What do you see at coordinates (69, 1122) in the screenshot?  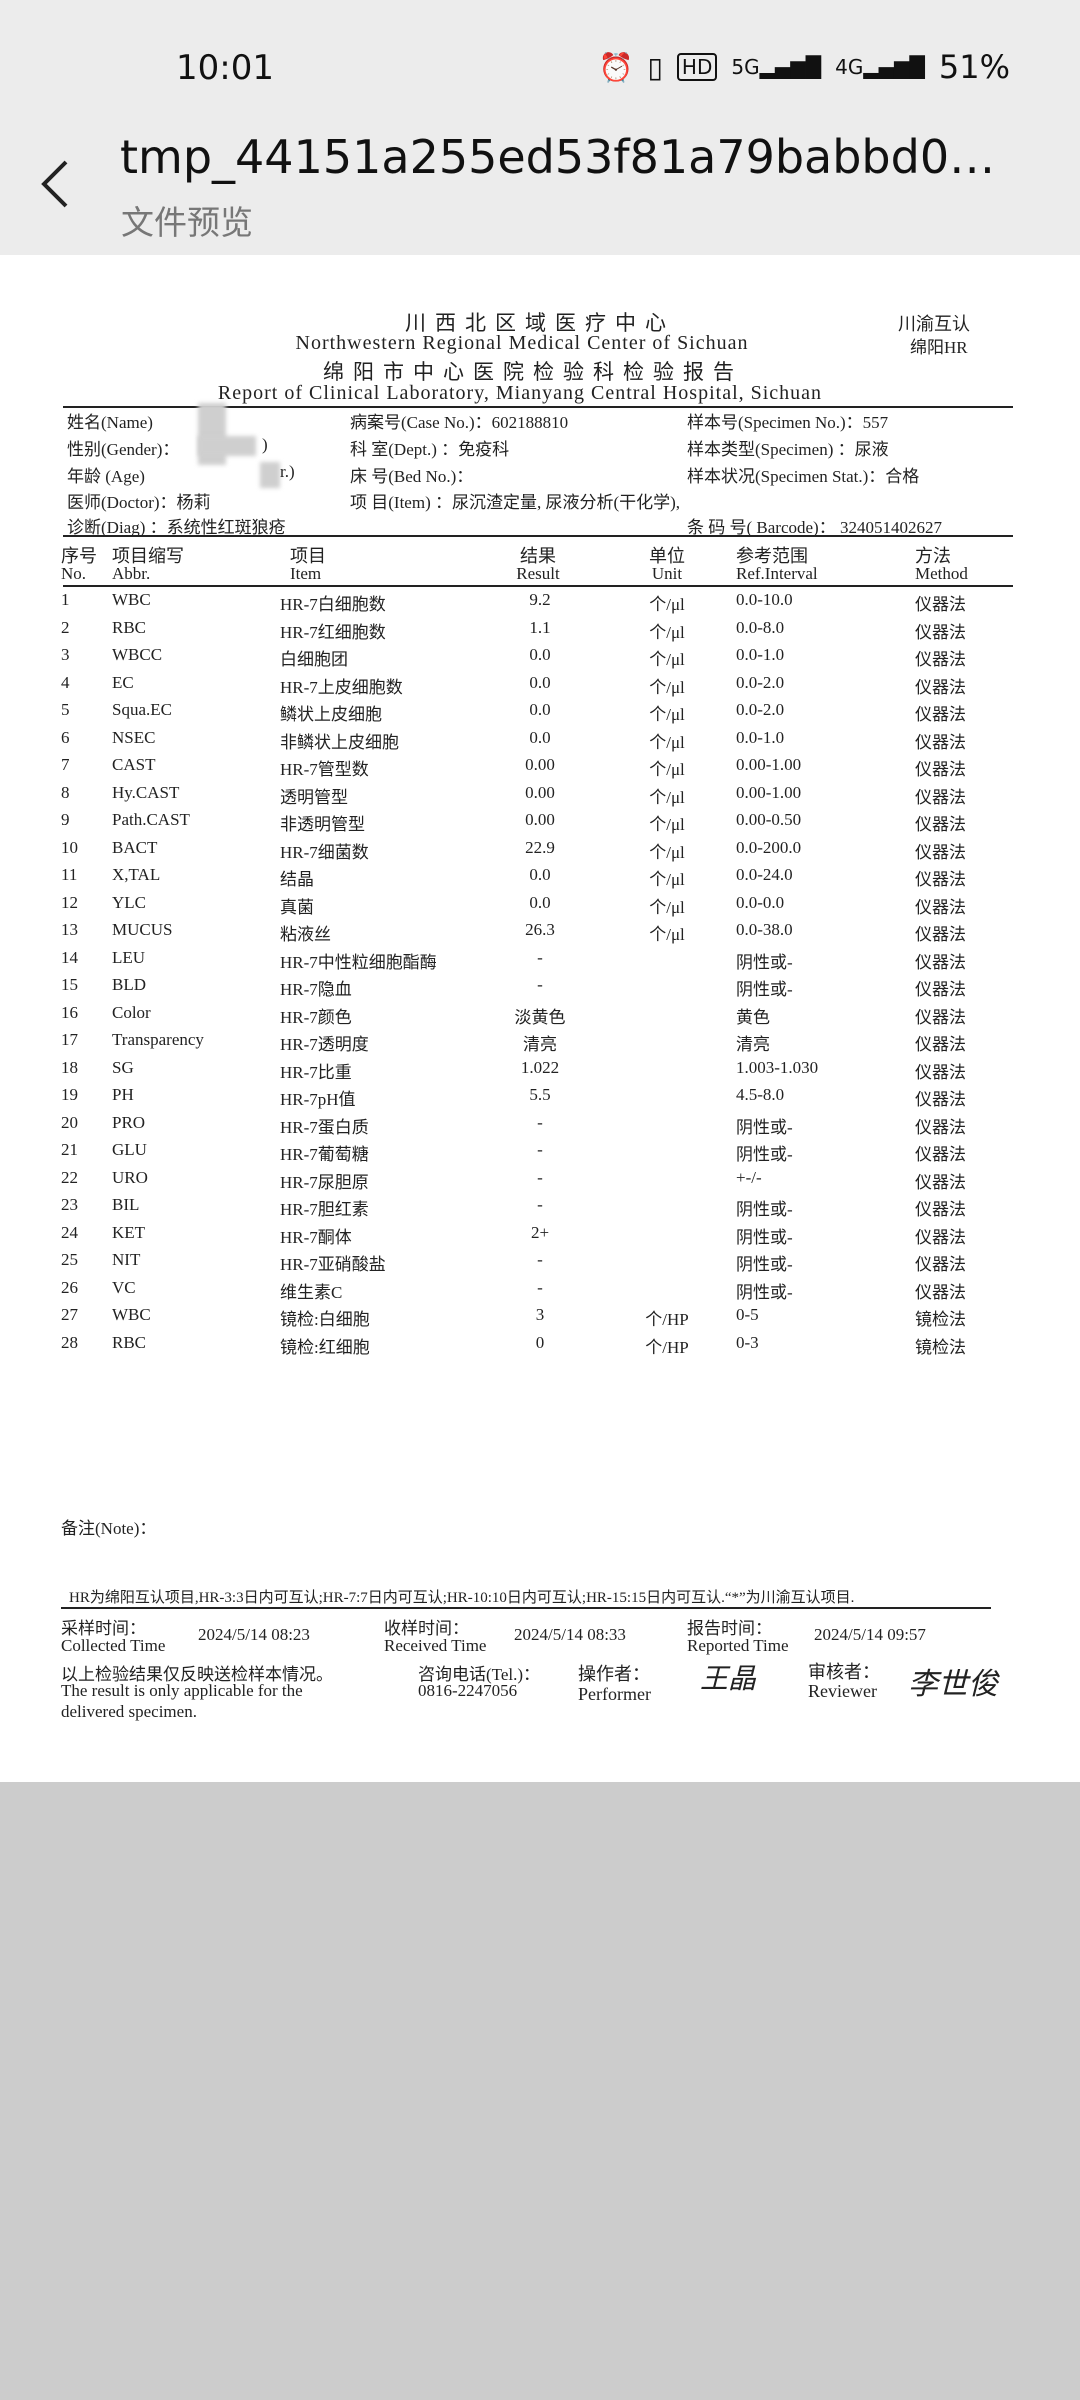 I see `row-no: 20` at bounding box center [69, 1122].